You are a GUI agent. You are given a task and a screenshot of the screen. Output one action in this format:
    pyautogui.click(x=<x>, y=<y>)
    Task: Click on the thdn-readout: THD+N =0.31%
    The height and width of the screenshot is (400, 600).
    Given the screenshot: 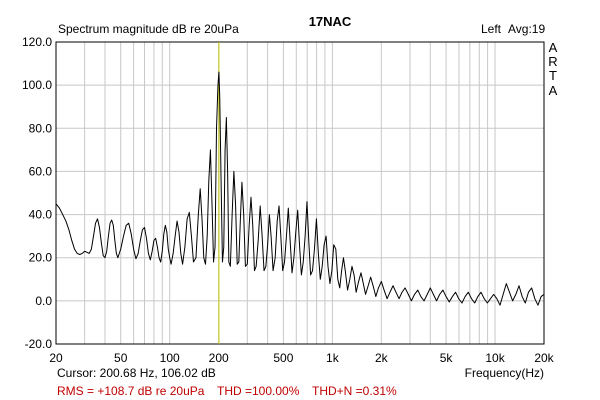 What is the action you would take?
    pyautogui.click(x=354, y=391)
    